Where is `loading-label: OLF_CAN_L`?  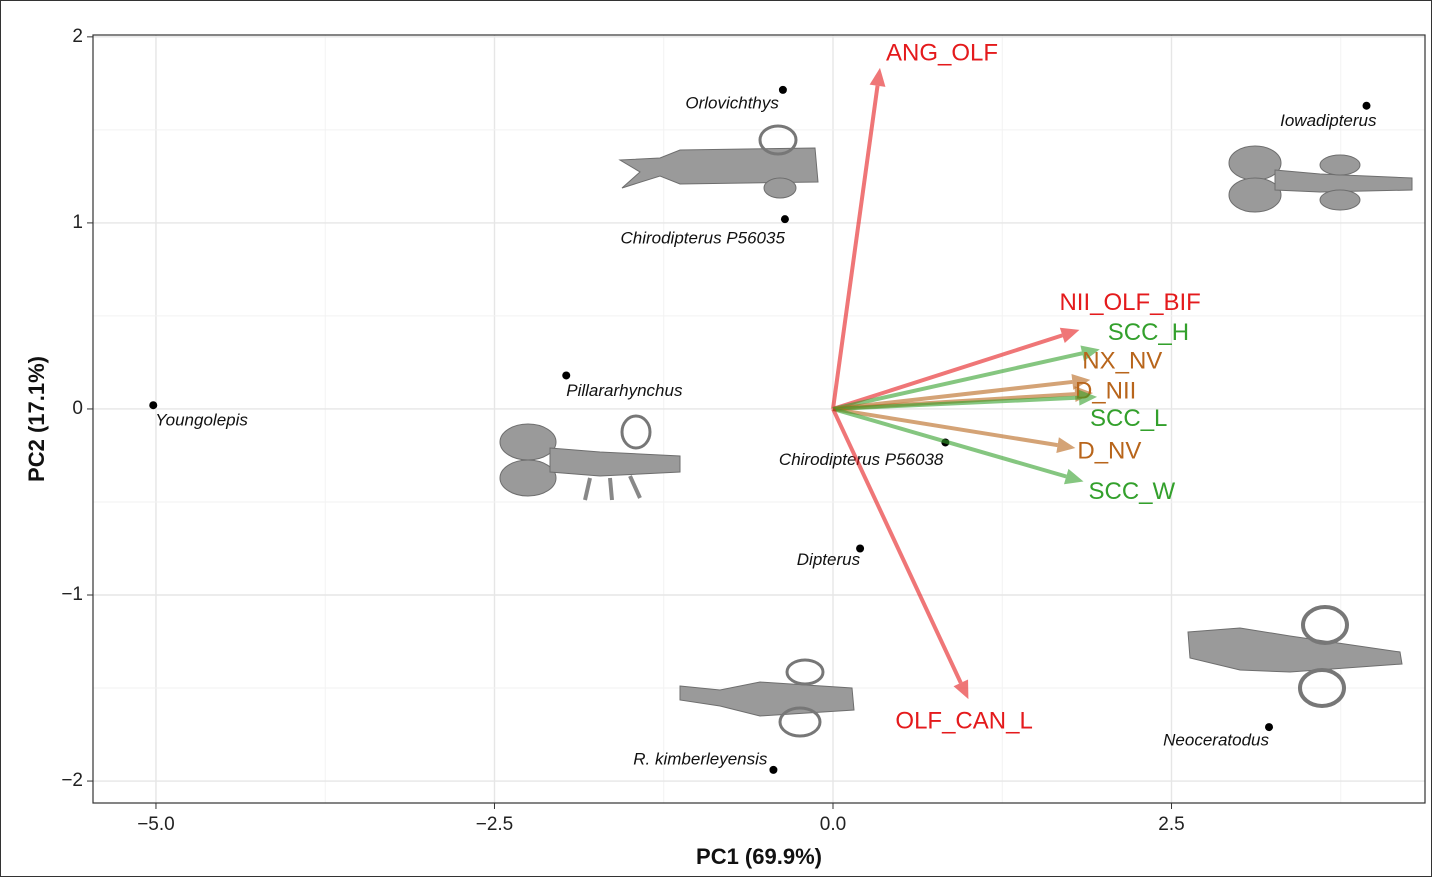
loading-label: OLF_CAN_L is located at coordinates (963, 721).